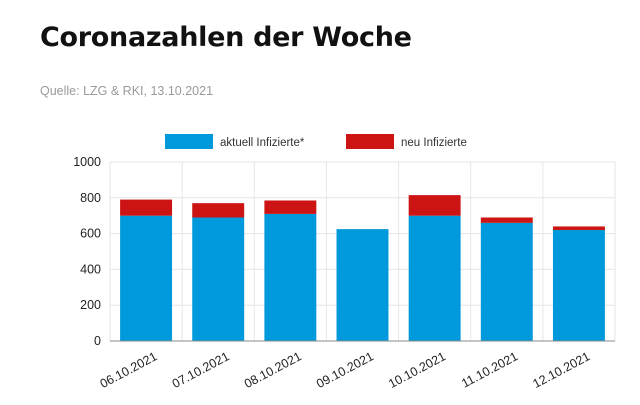 This screenshot has height=405, width=640. Describe the element at coordinates (226, 37) in the screenshot. I see `chart-title: Coronazahlen der Woche` at that location.